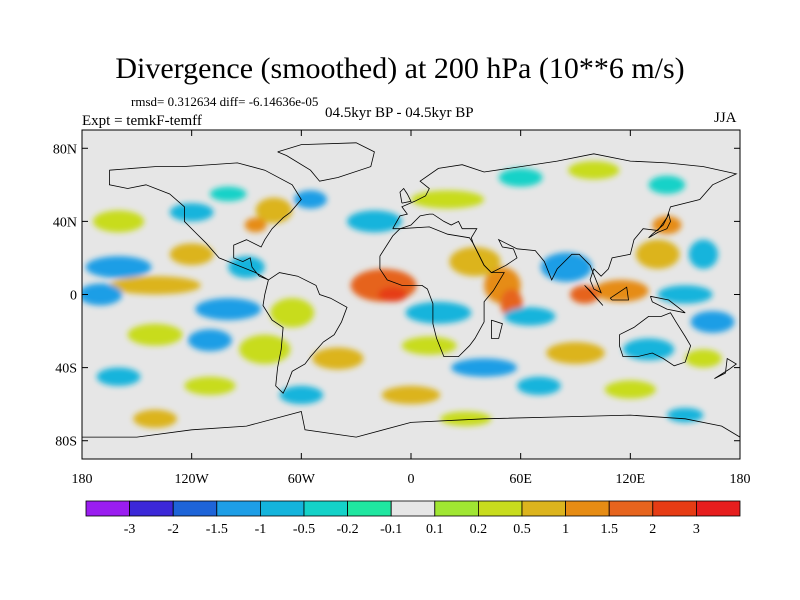  What do you see at coordinates (435, 529) in the screenshot?
I see `colorbar-label: 0.1` at bounding box center [435, 529].